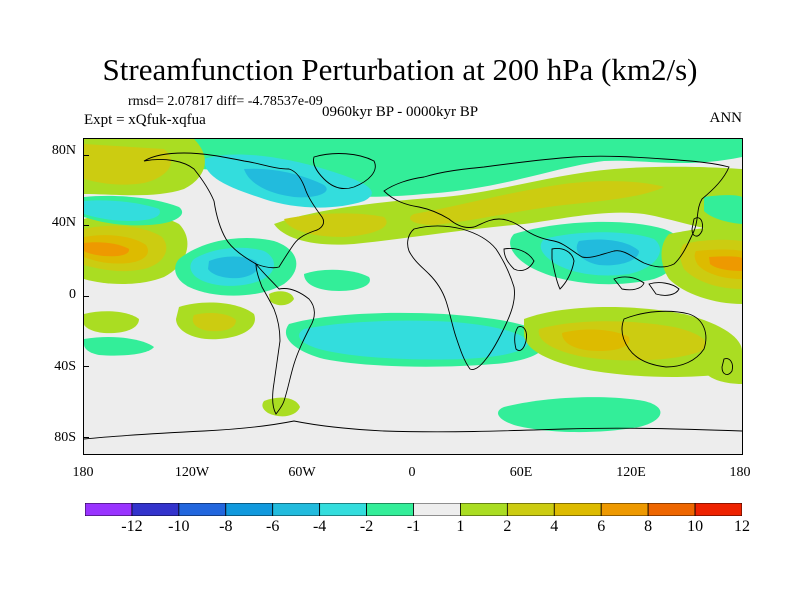 This screenshot has width=800, height=600. I want to click on contour-pos2-spacific-a, so click(214, 322).